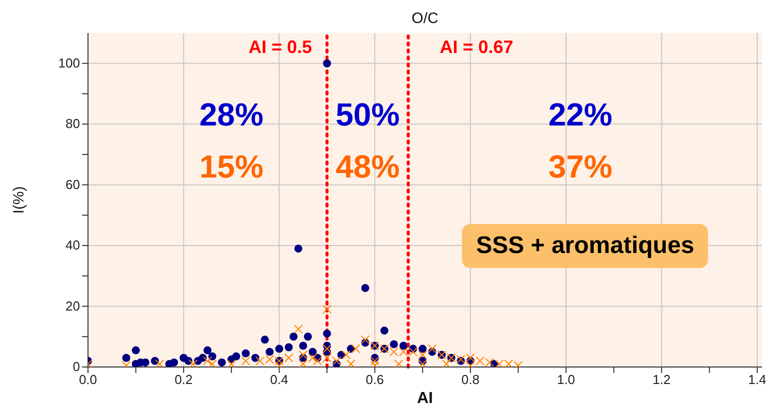 The width and height of the screenshot is (782, 411). Describe the element at coordinates (73, 306) in the screenshot. I see `y-tick-label: 20` at that location.